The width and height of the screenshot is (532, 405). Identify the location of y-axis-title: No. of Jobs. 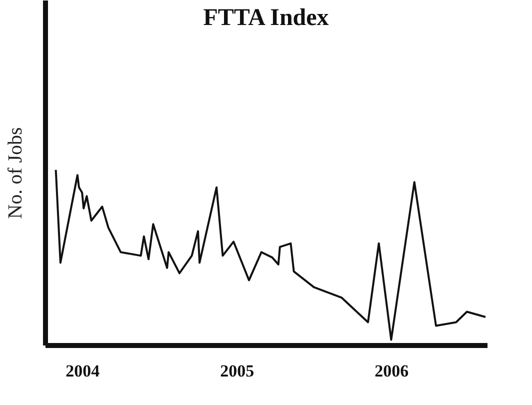
(15, 172).